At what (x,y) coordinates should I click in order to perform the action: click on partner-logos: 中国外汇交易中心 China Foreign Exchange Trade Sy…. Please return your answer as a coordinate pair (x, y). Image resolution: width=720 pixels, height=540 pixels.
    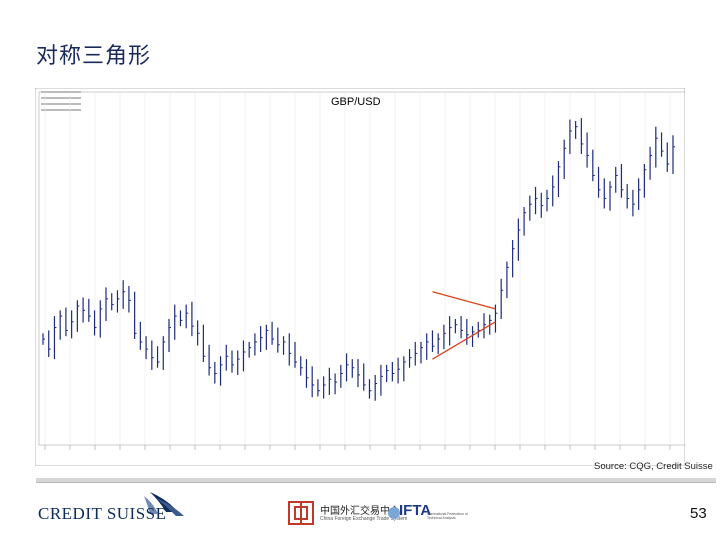
    Looking at the image, I should click on (382, 513).